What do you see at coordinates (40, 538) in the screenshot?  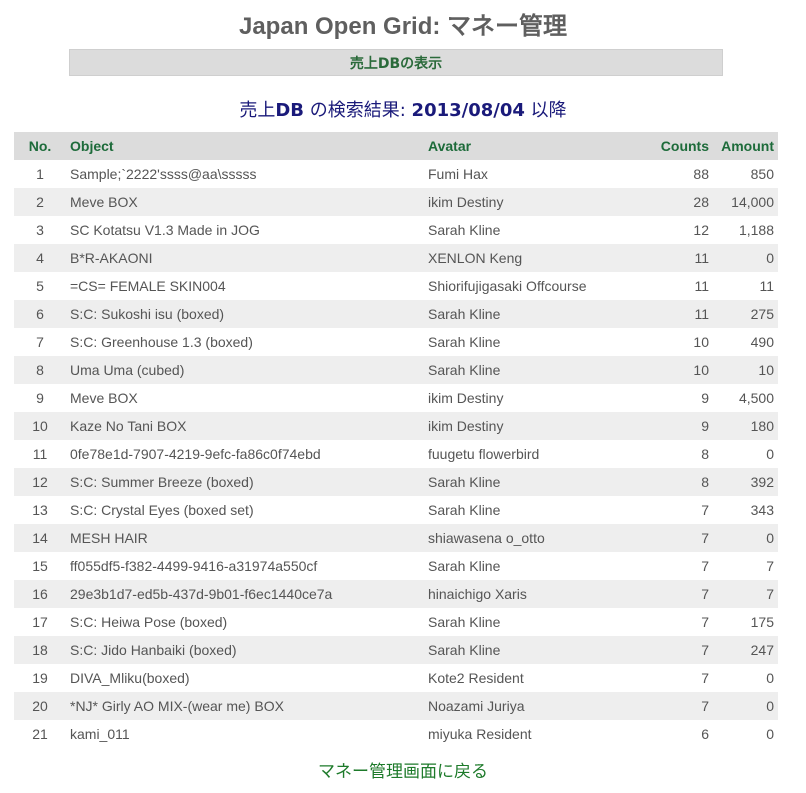 I see `cell-no: 14` at bounding box center [40, 538].